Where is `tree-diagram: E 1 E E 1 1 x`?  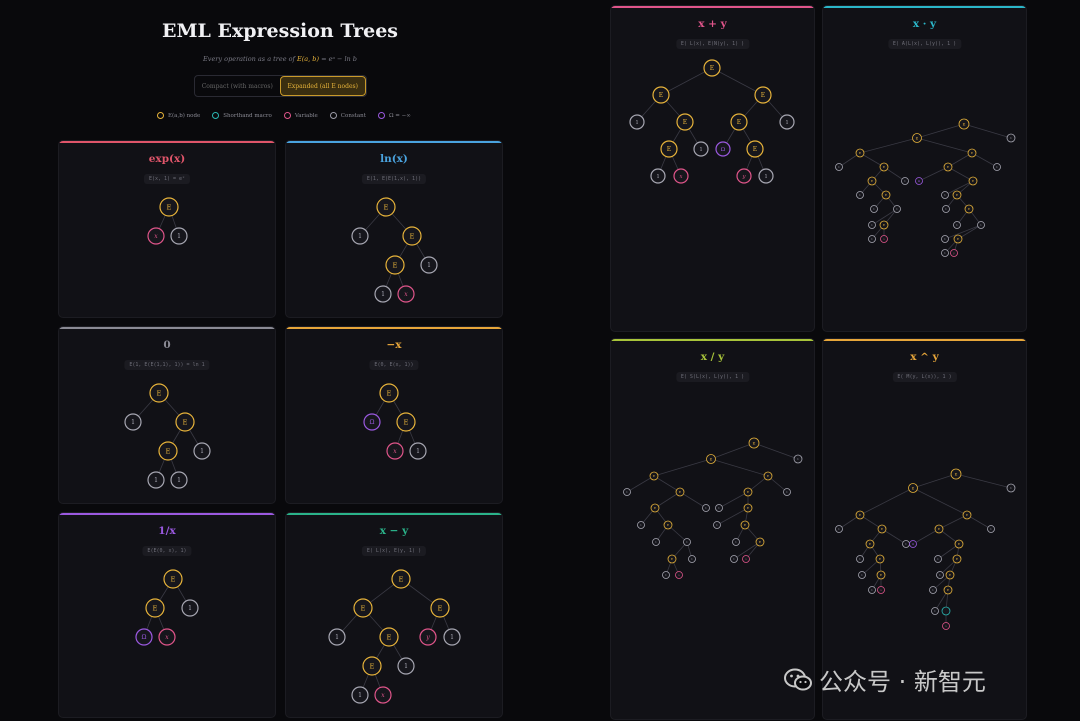 tree-diagram: E 1 E E 1 1 x is located at coordinates (394, 250).